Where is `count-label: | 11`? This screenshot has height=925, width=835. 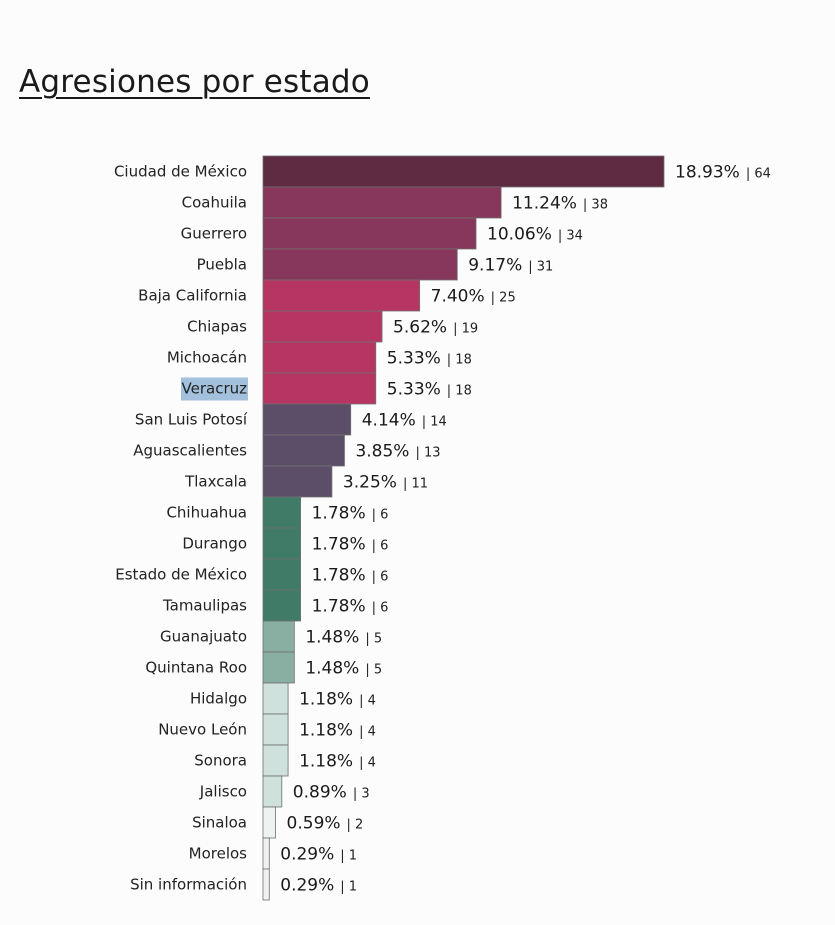 count-label: | 11 is located at coordinates (415, 484).